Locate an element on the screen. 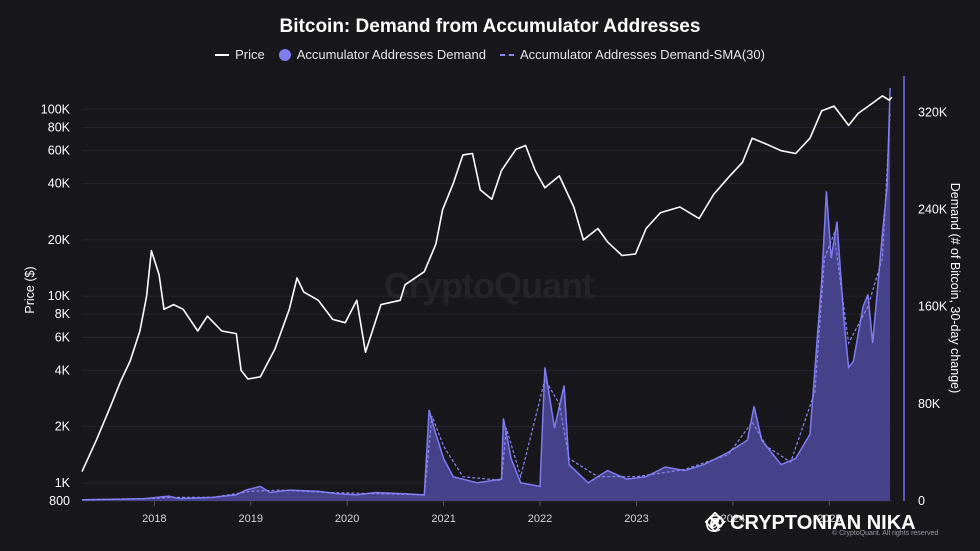  left-tick-label: 800 is located at coordinates (59, 501).